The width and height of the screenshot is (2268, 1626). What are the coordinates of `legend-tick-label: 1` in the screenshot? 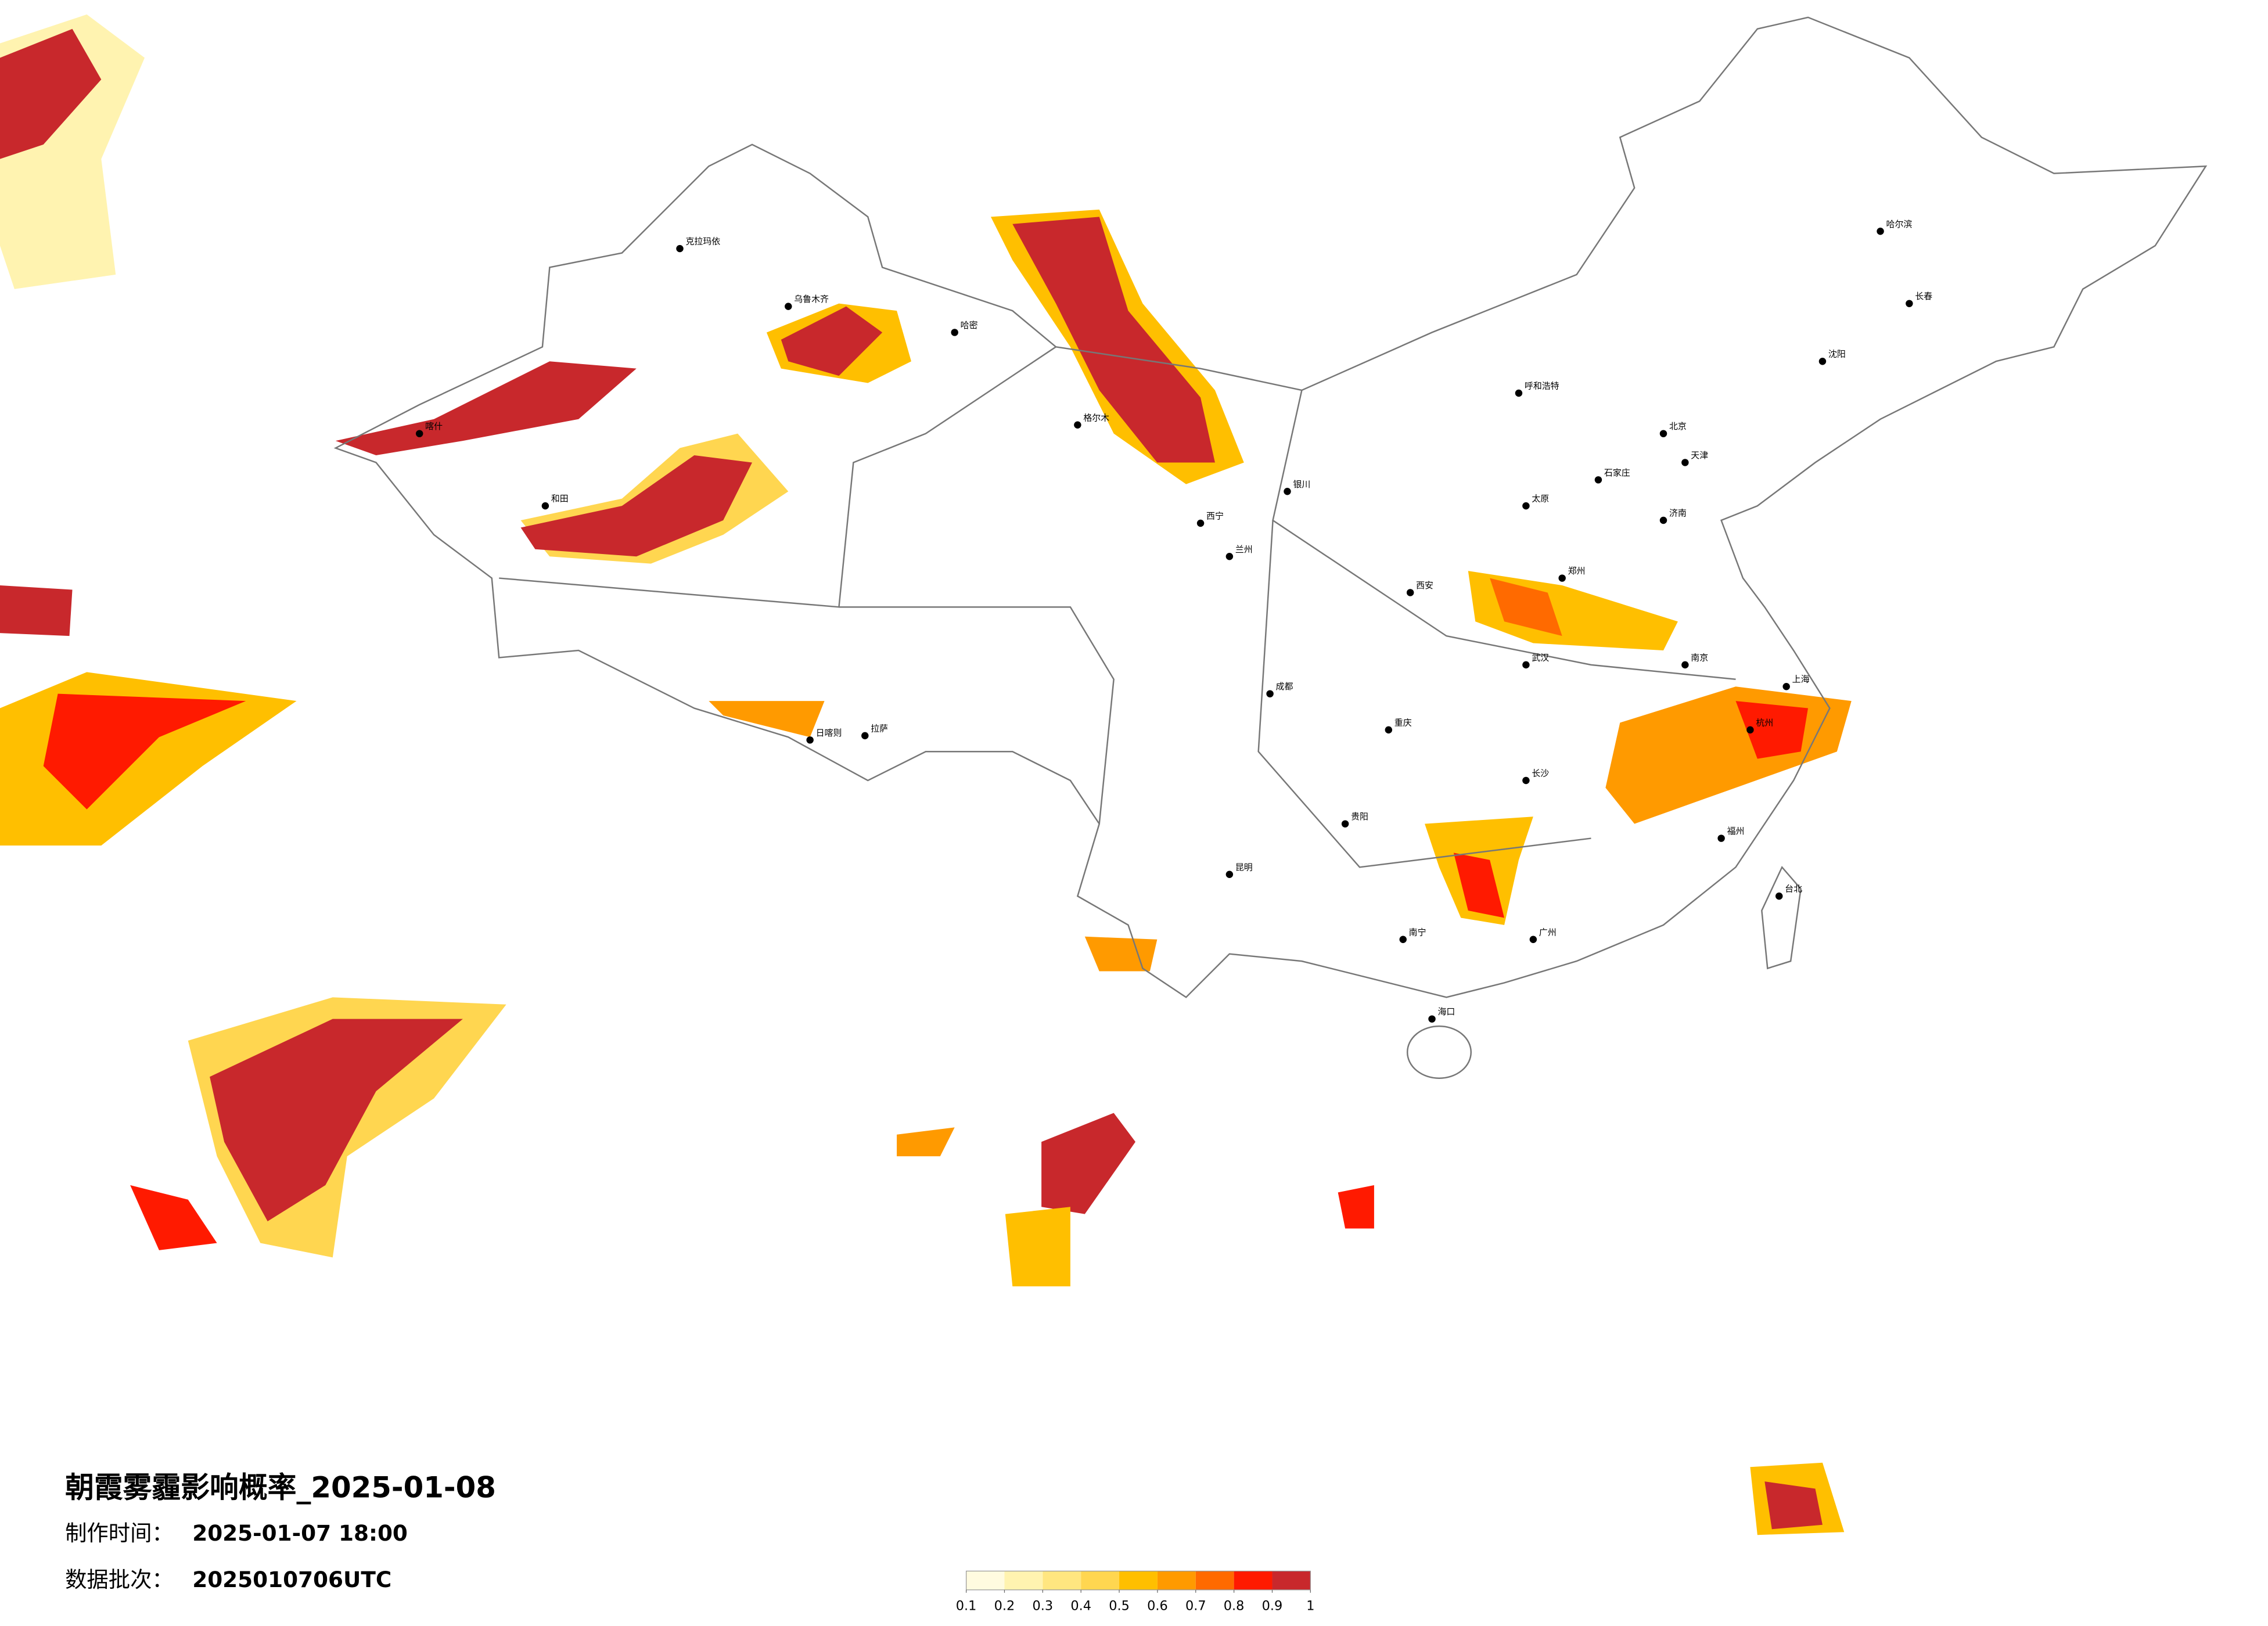 It's located at (1310, 1606).